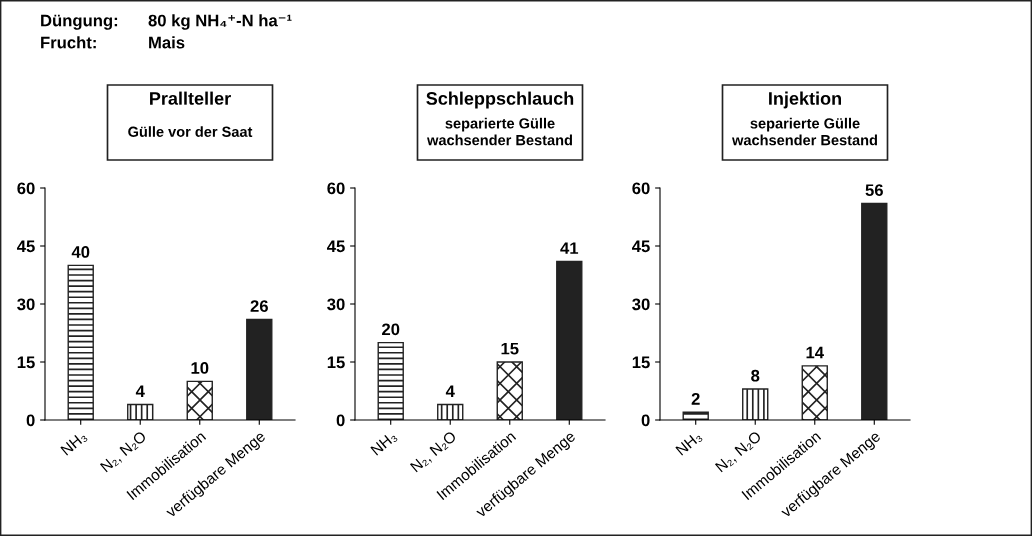  What do you see at coordinates (815, 352) in the screenshot?
I see `data-label: 14` at bounding box center [815, 352].